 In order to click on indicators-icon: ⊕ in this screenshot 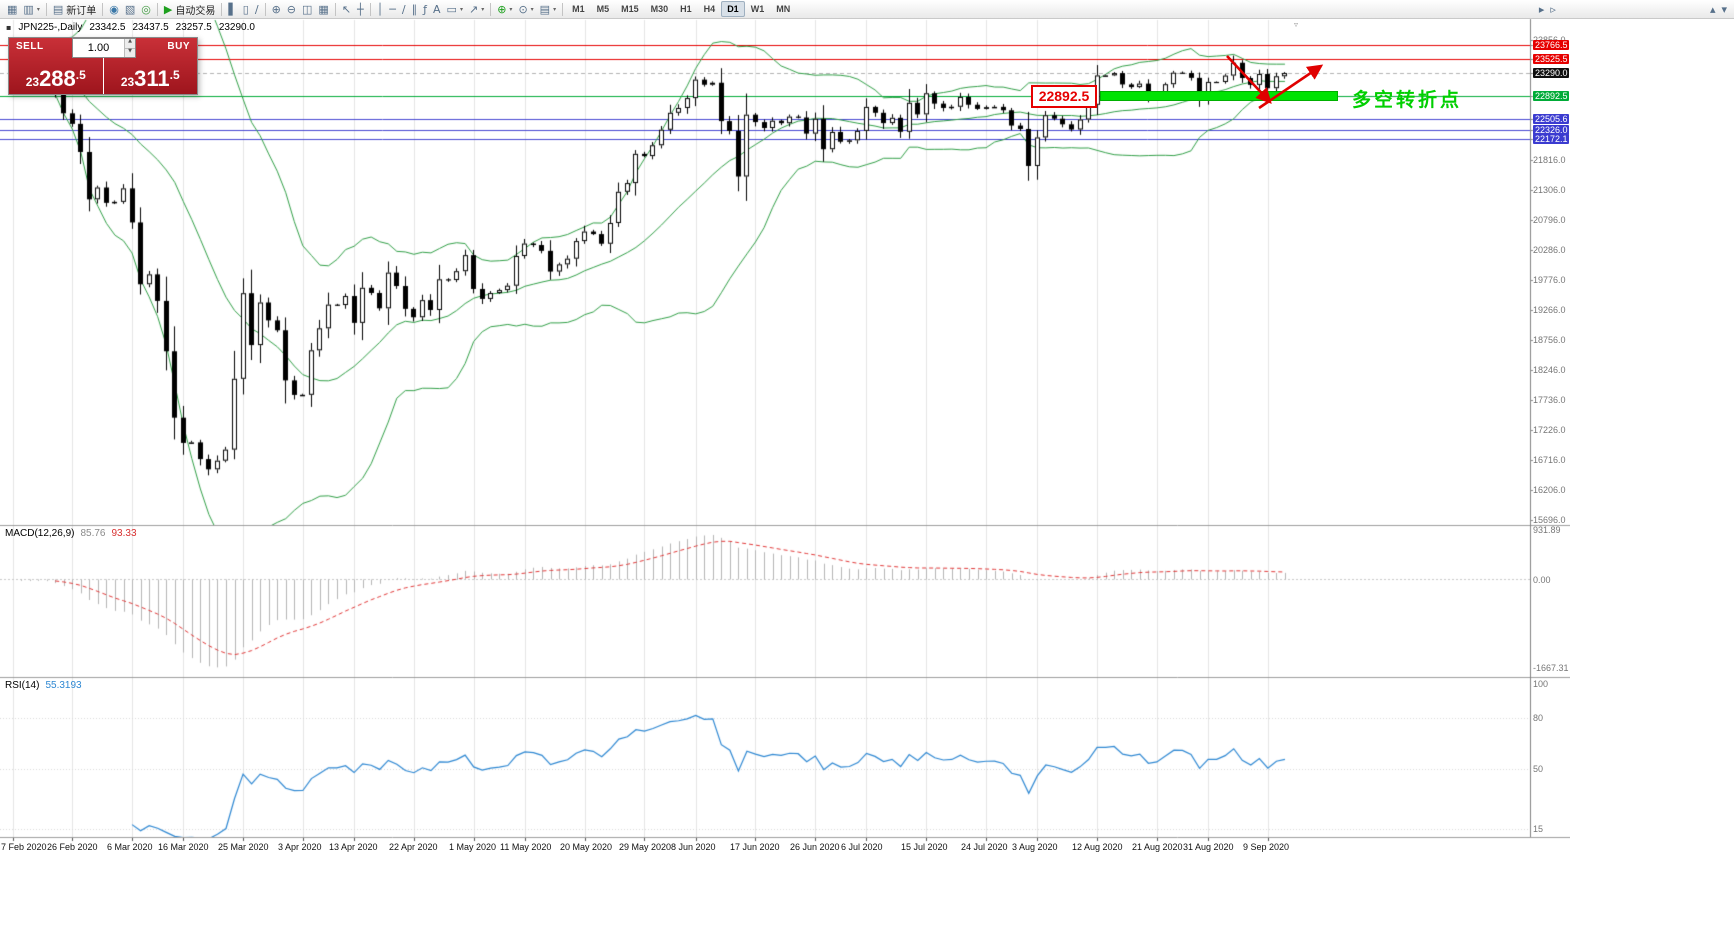, I will do `click(502, 9)`.